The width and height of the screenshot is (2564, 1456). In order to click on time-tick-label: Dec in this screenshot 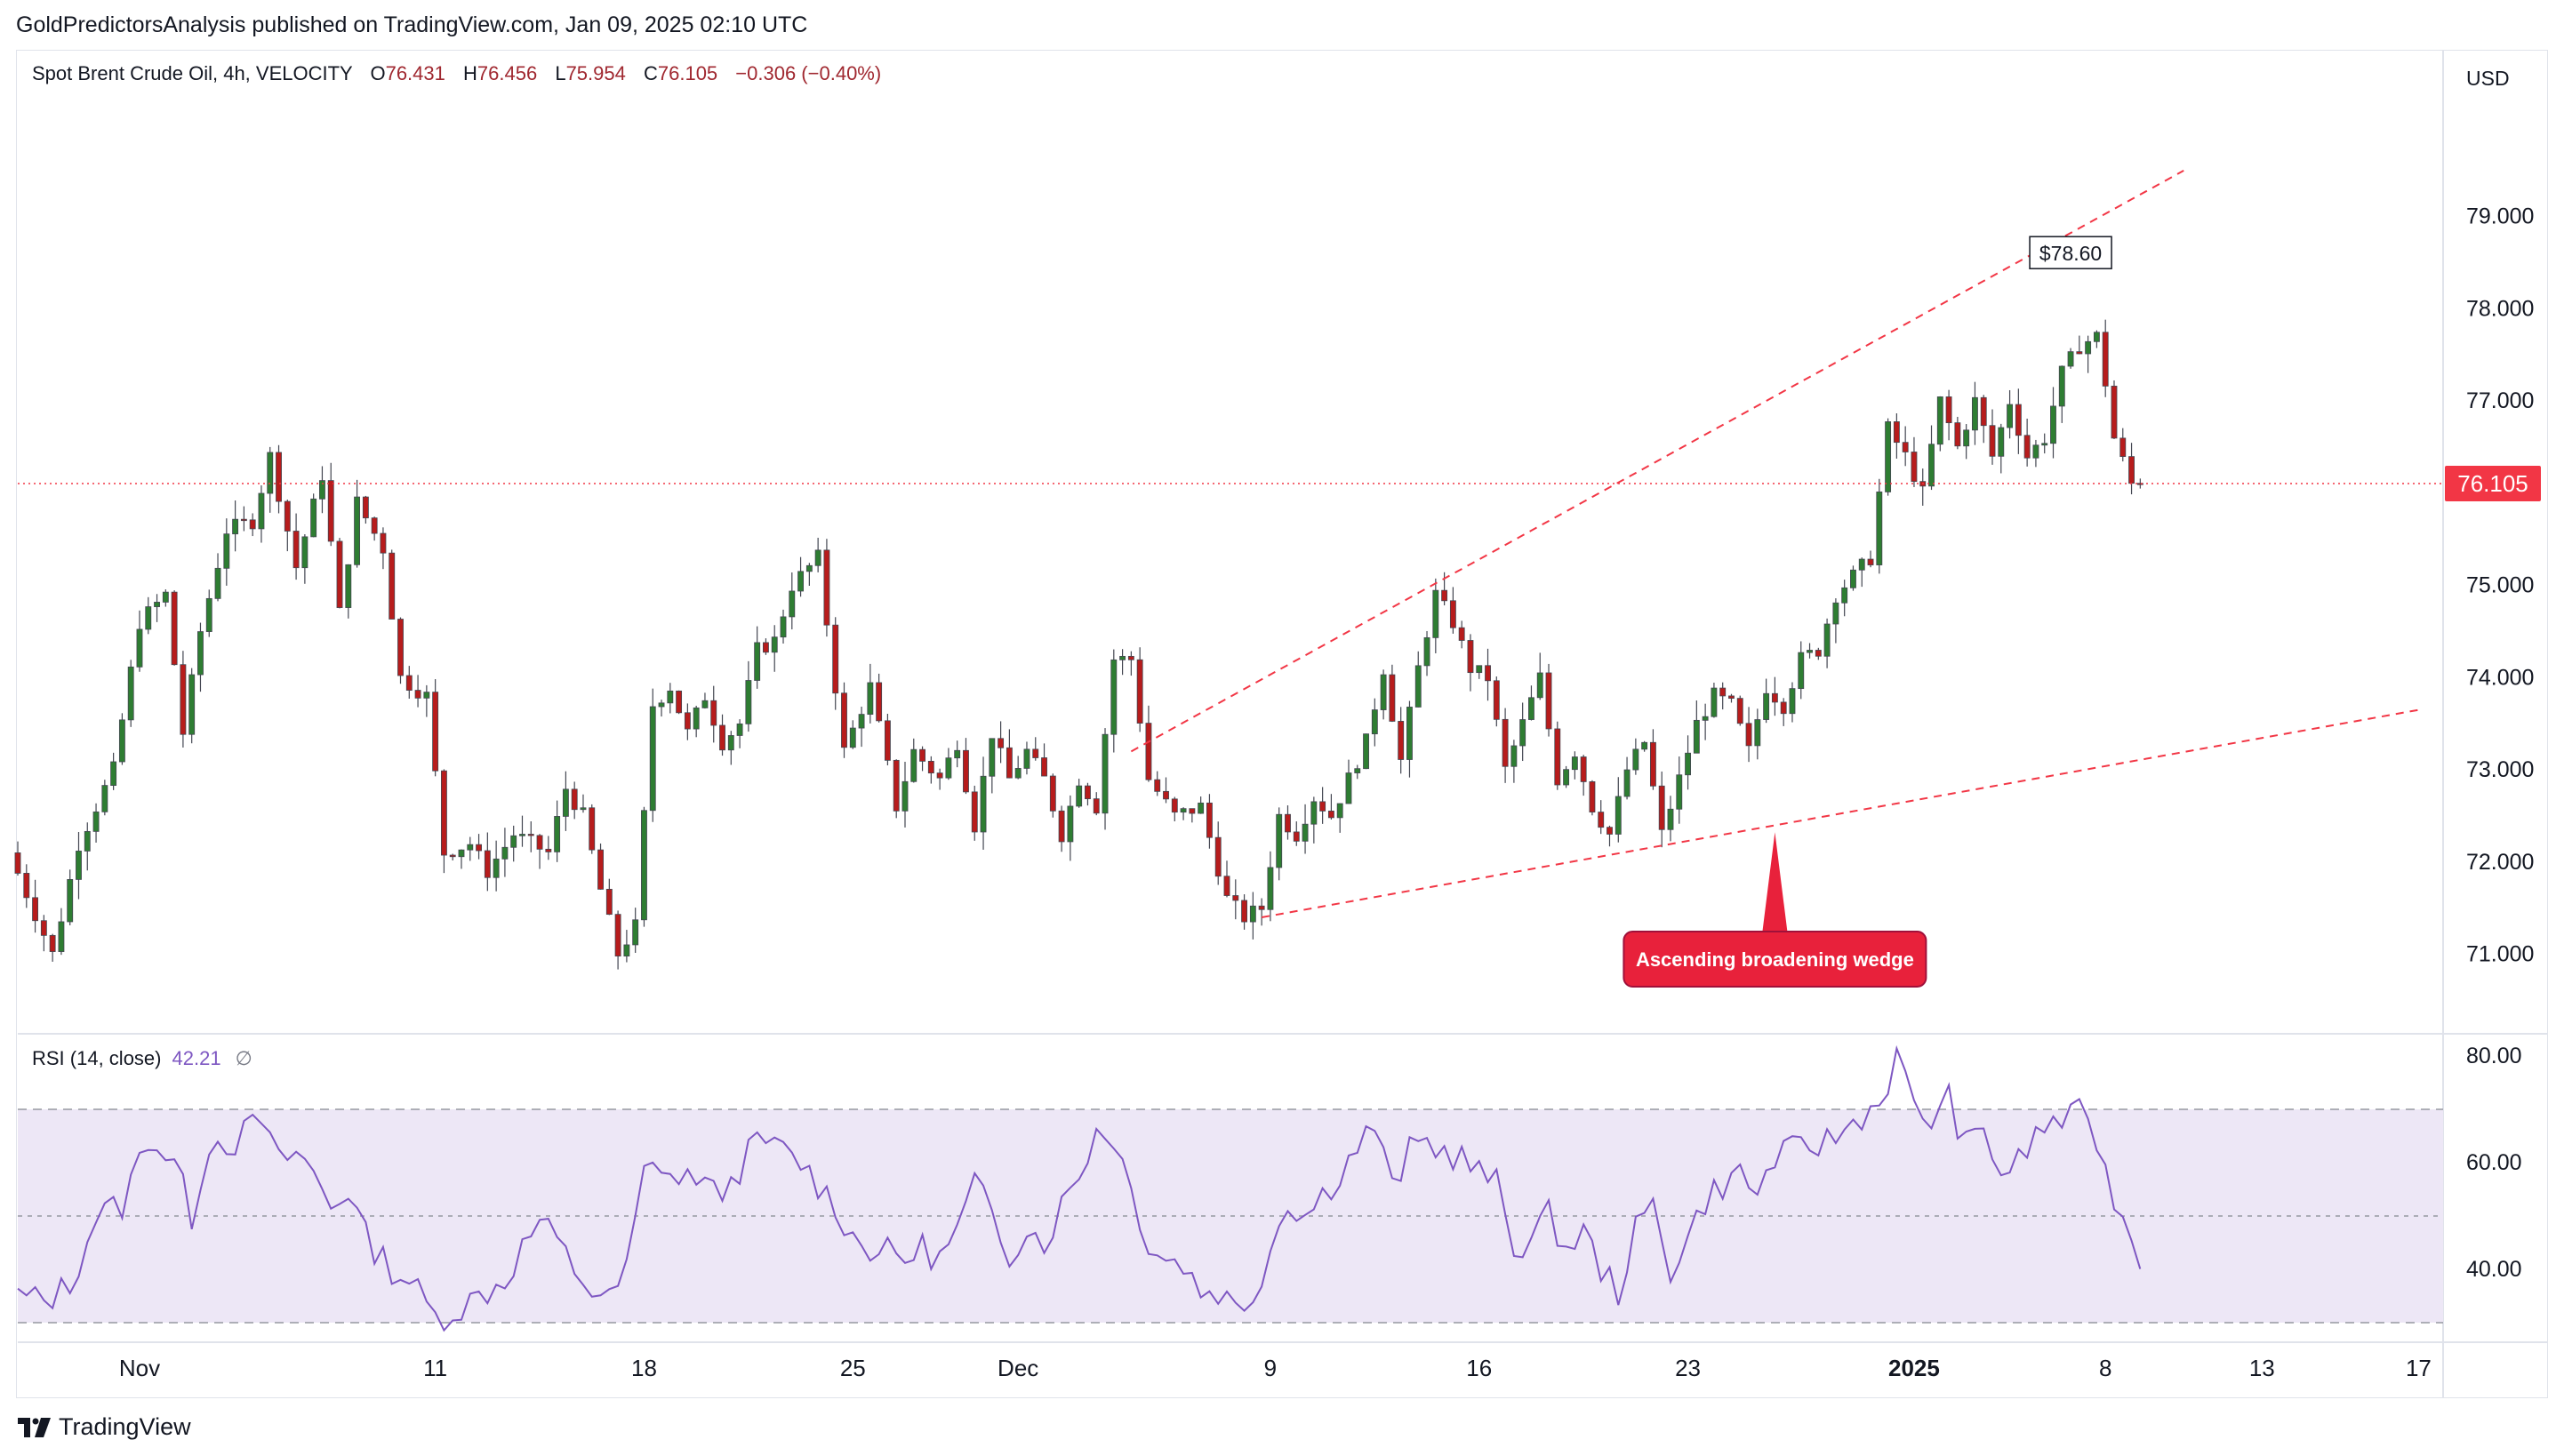, I will do `click(1018, 1368)`.